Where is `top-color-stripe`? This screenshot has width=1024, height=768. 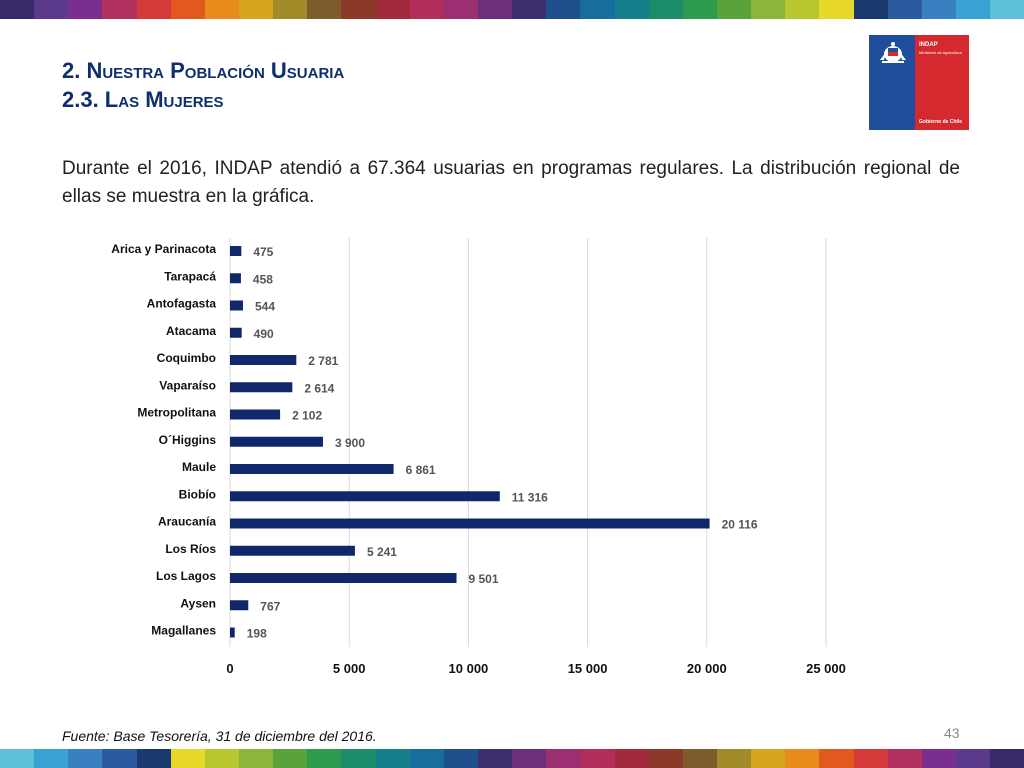 top-color-stripe is located at coordinates (512, 9).